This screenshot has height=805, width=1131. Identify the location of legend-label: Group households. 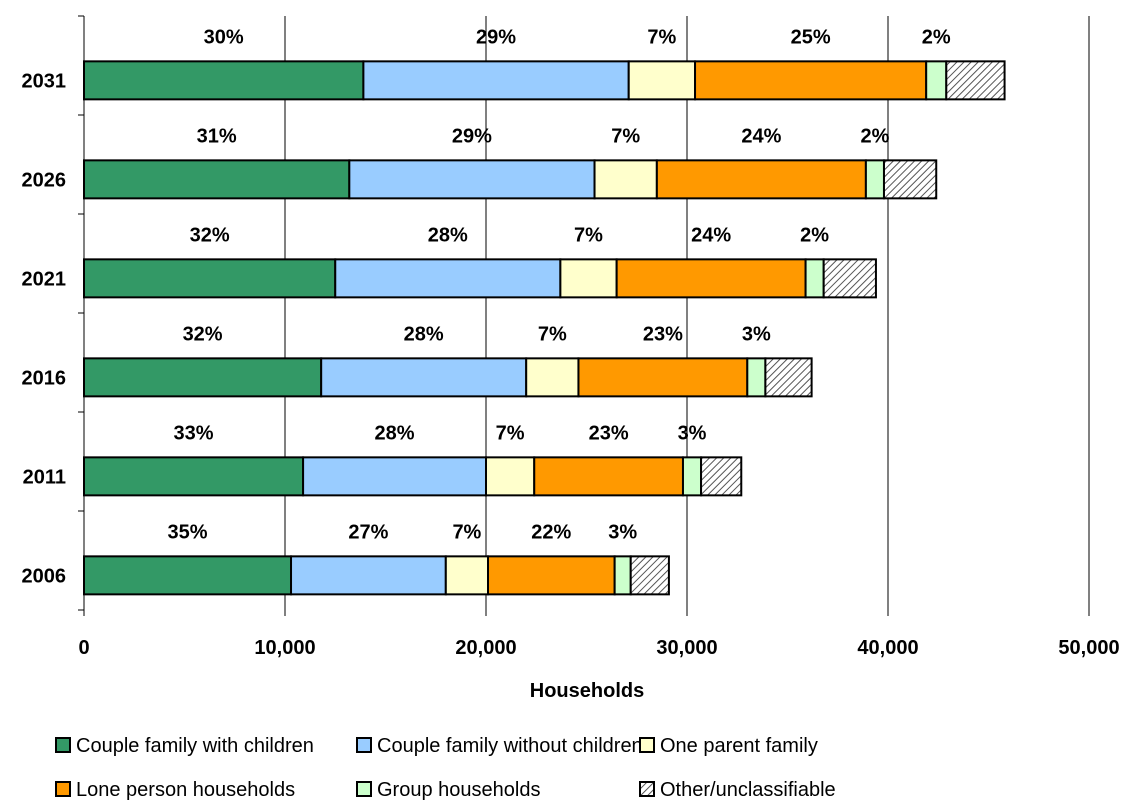
(458, 790).